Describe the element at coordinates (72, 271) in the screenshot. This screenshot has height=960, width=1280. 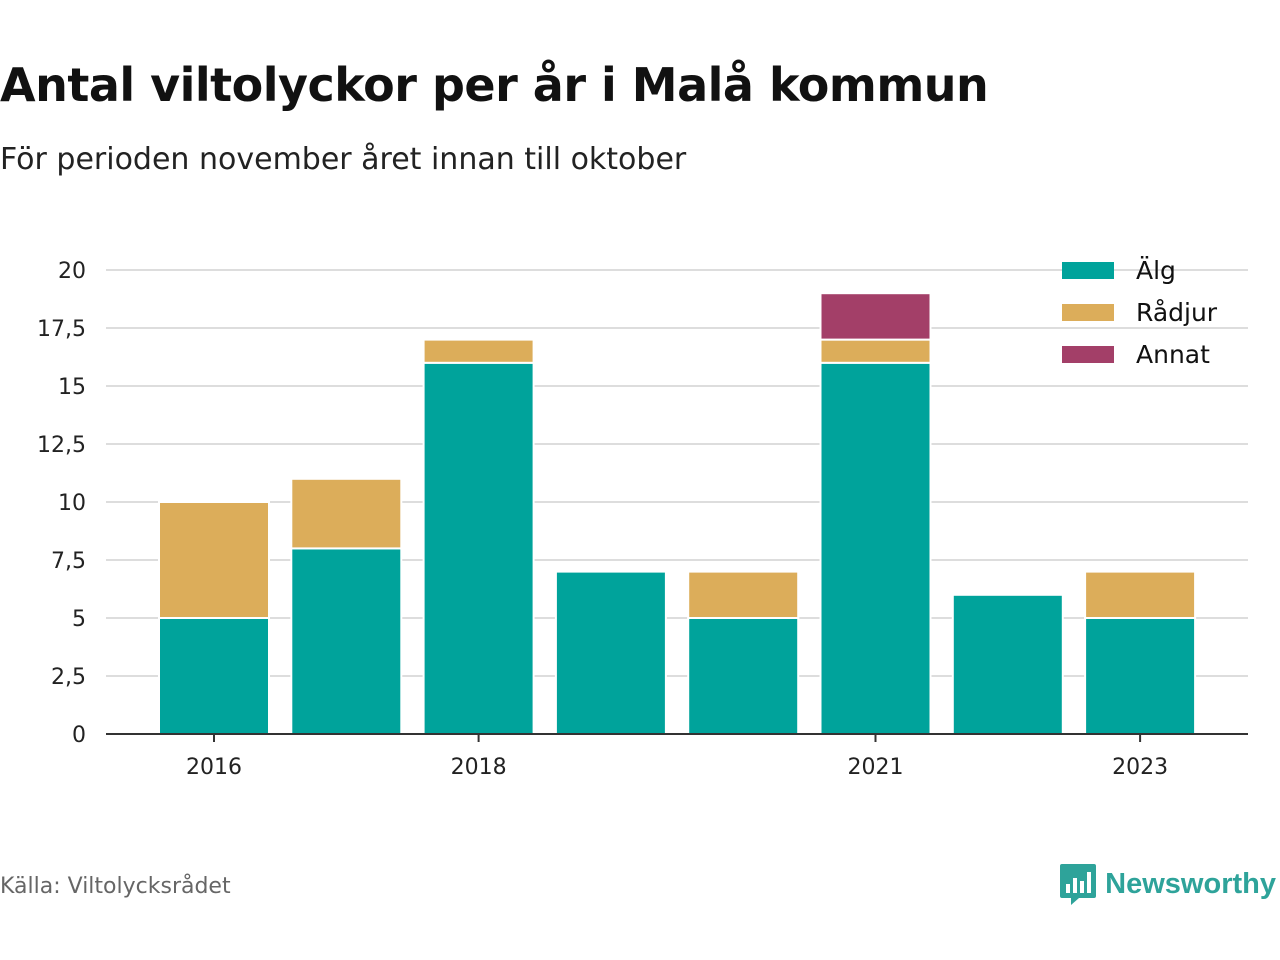
I see `y-tick-label: 20` at that location.